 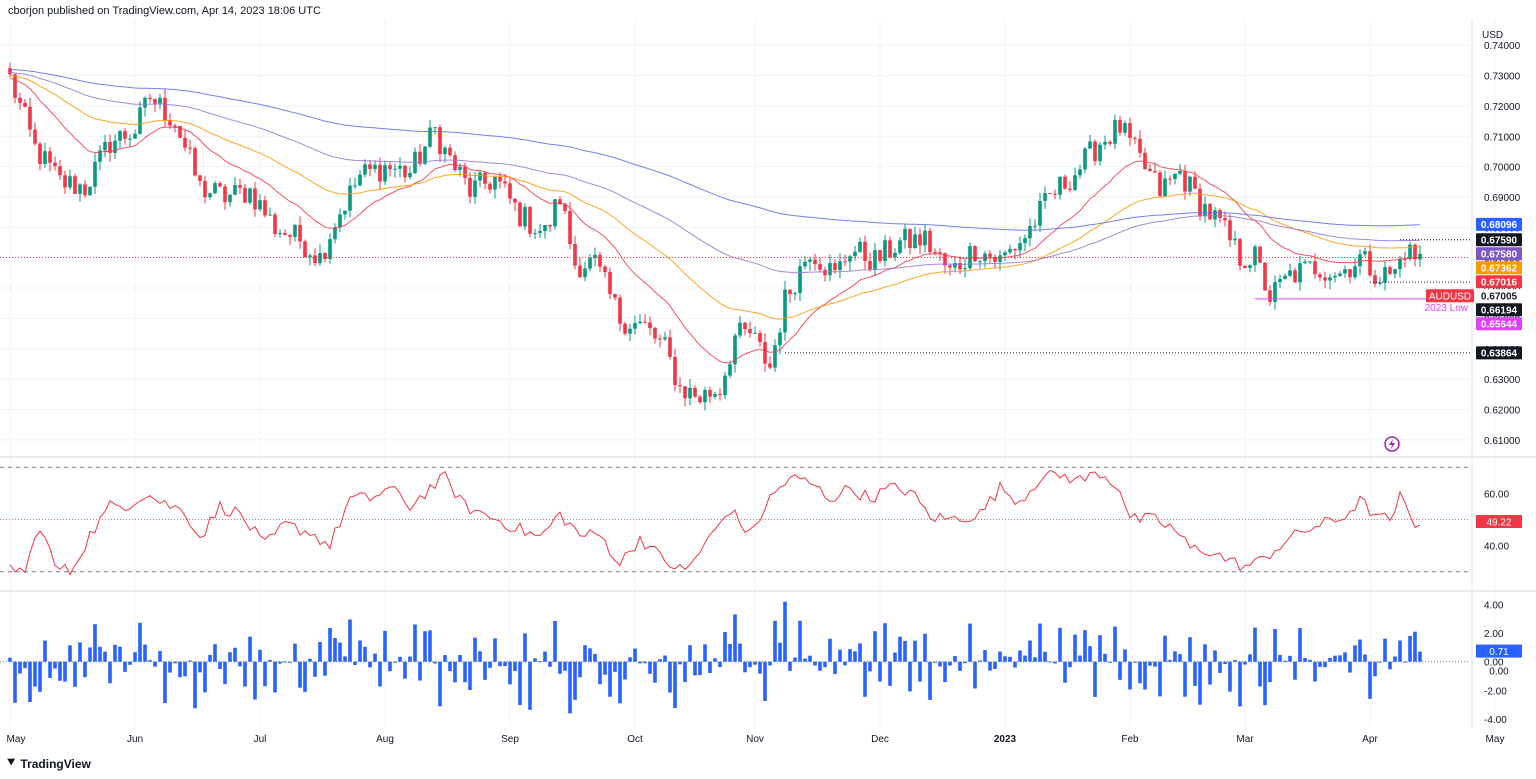 I want to click on rsi-value-text: 49.22, so click(x=1498, y=523).